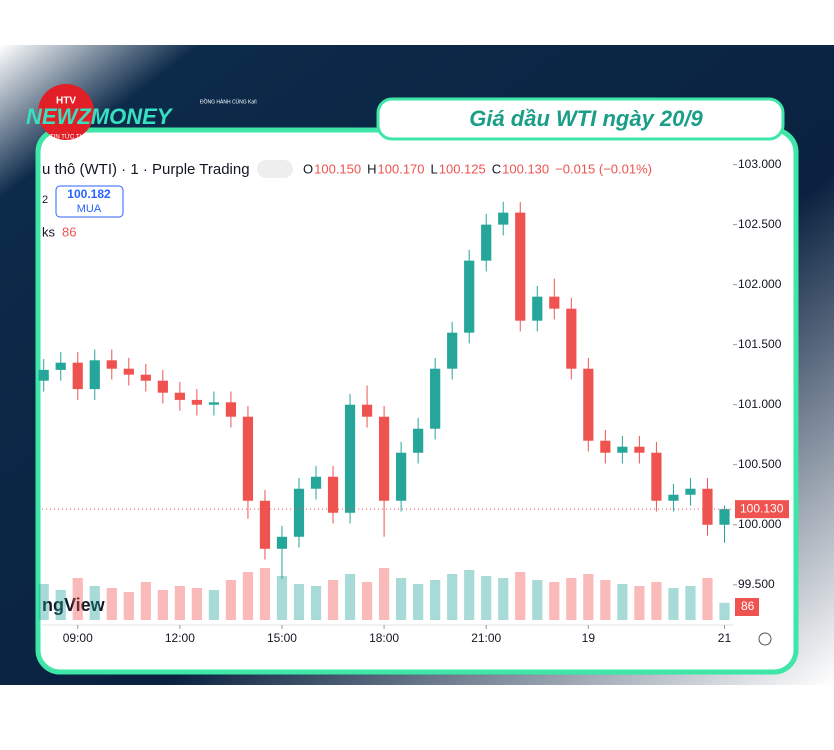  Describe the element at coordinates (765, 639) in the screenshot. I see `settings-icon` at that location.